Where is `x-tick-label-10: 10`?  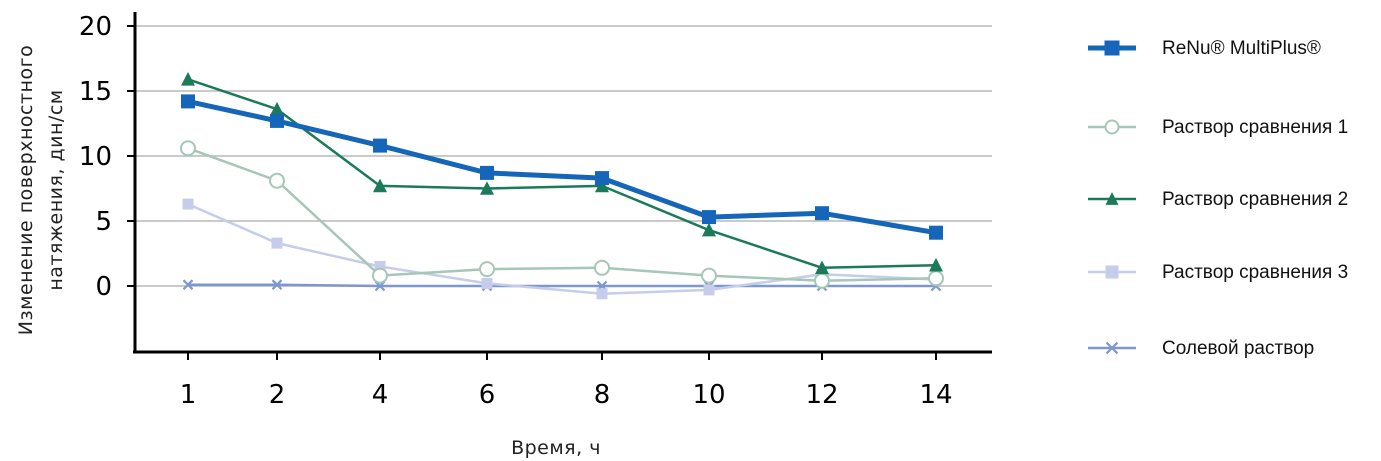 x-tick-label-10: 10 is located at coordinates (708, 395).